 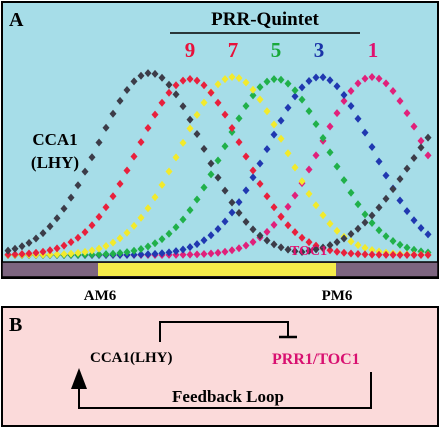 What do you see at coordinates (54, 139) in the screenshot?
I see `cca1-label-line1: CCA1` at bounding box center [54, 139].